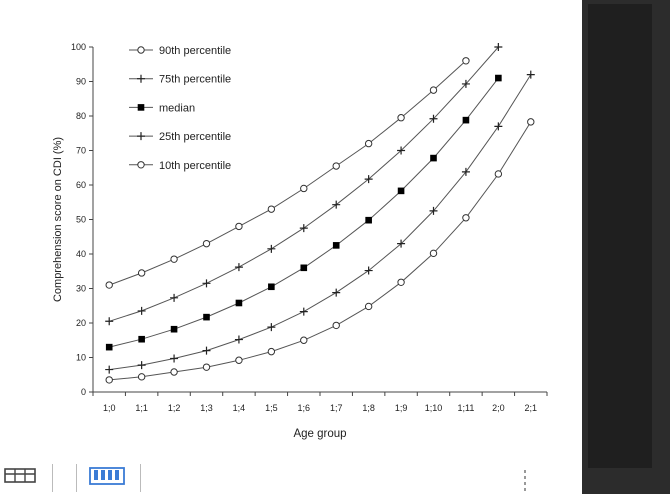  What do you see at coordinates (525, 481) in the screenshot?
I see `drag-handle-icon` at bounding box center [525, 481].